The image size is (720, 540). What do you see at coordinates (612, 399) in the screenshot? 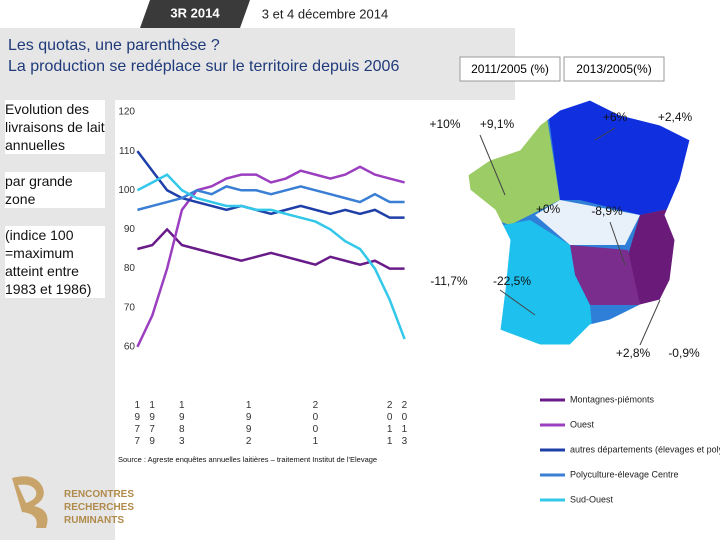
I see `legend-label: Montagnes-piémonts` at bounding box center [612, 399].